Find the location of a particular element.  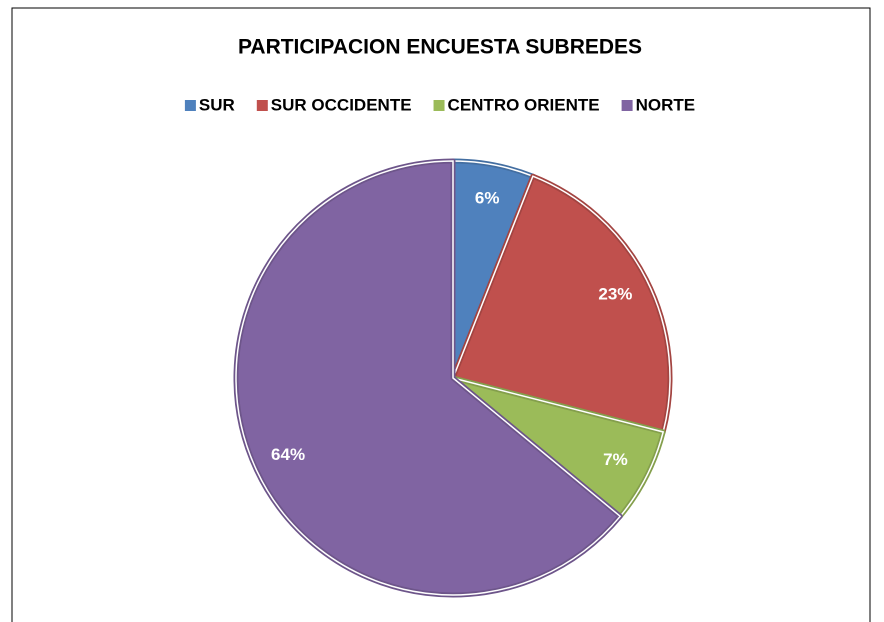

legend-label: SUR OCCIDENTE is located at coordinates (341, 104).